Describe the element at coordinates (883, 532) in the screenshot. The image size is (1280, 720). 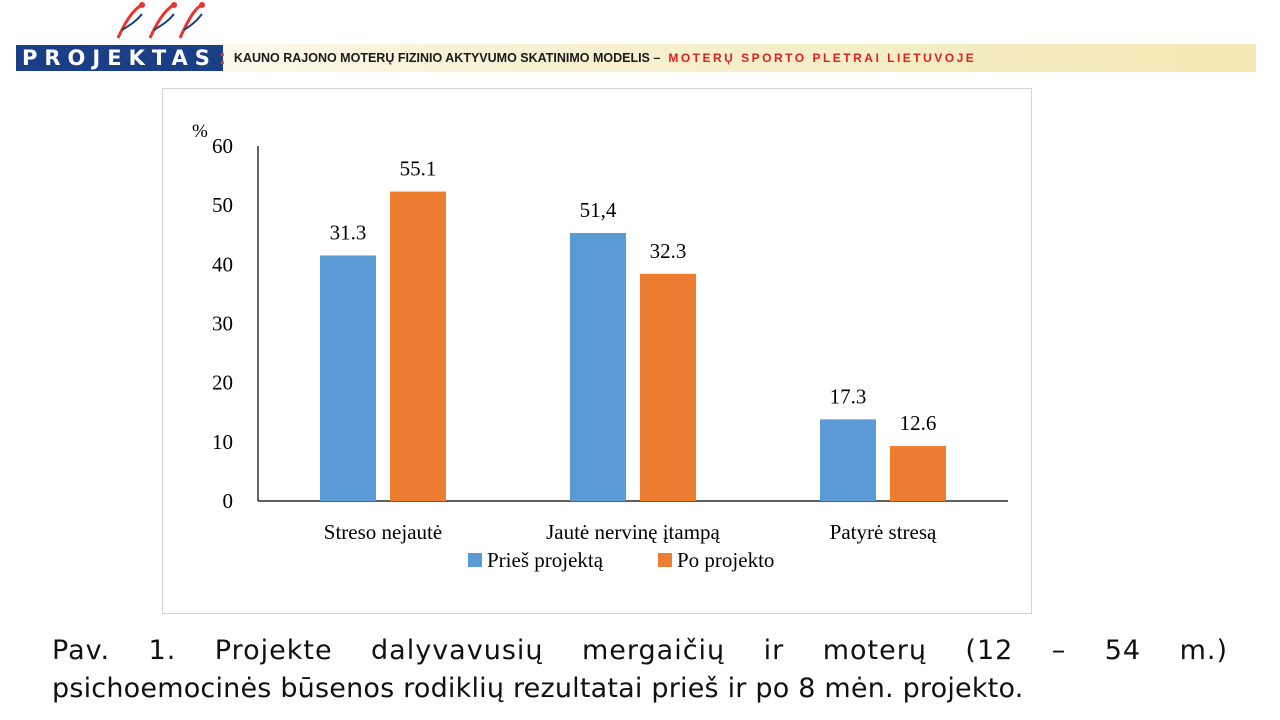
I see `x-tick-label: Patyrė stresą` at that location.